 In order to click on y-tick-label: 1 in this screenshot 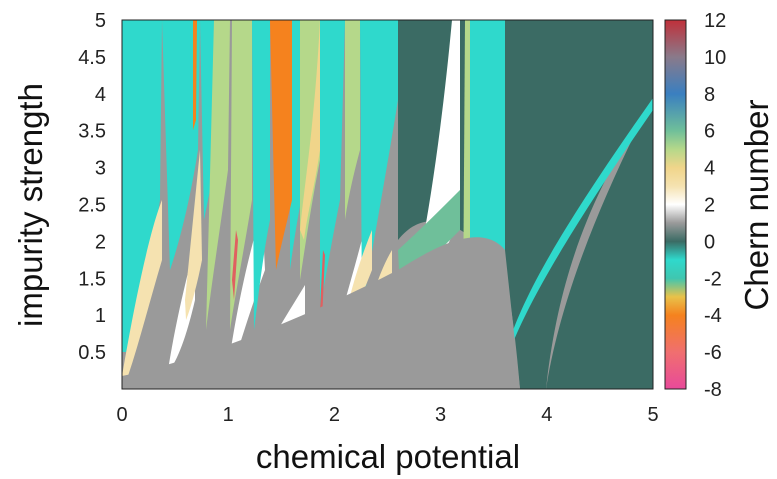, I will do `click(100, 316)`.